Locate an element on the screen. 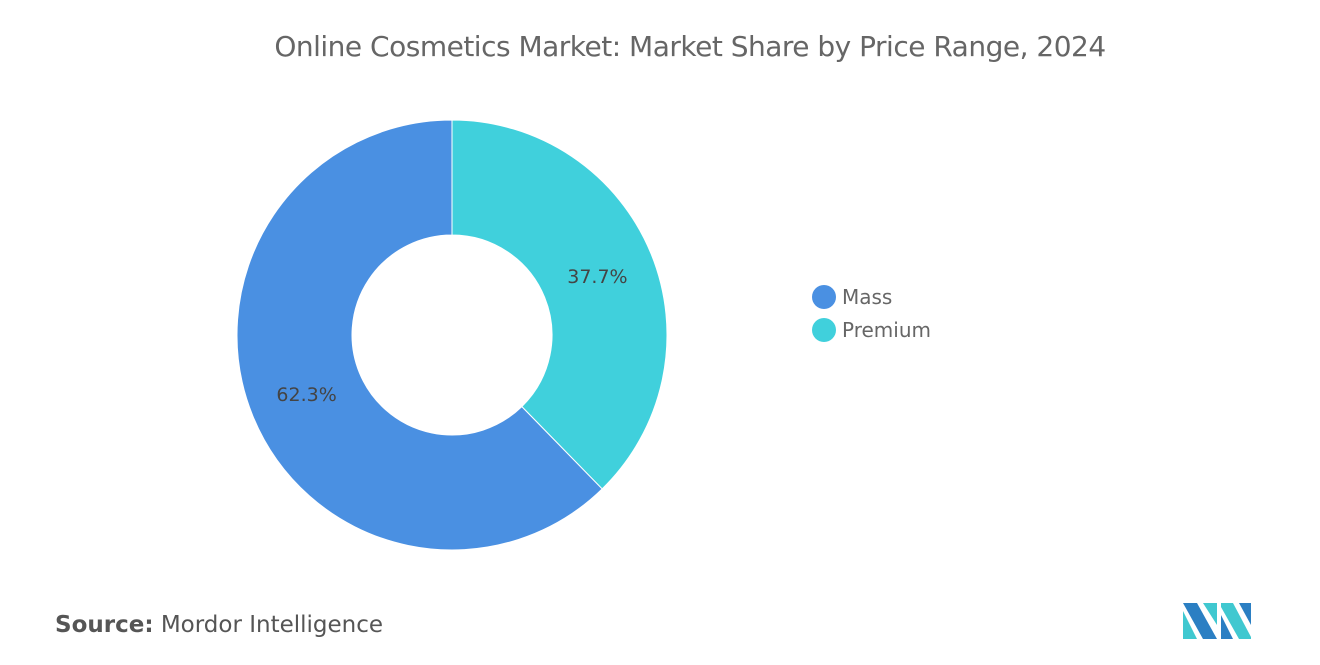 This screenshot has width=1320, height=665. legend-item-premium: Premium is located at coordinates (871, 330).